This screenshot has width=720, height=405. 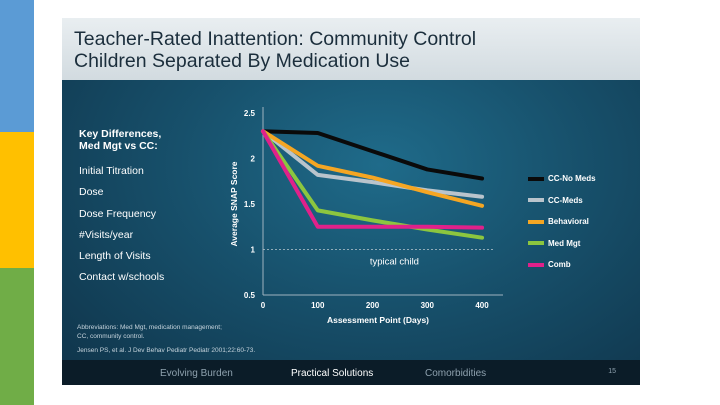 I want to click on y-axis-label: Average SNAP Score, so click(x=234, y=203).